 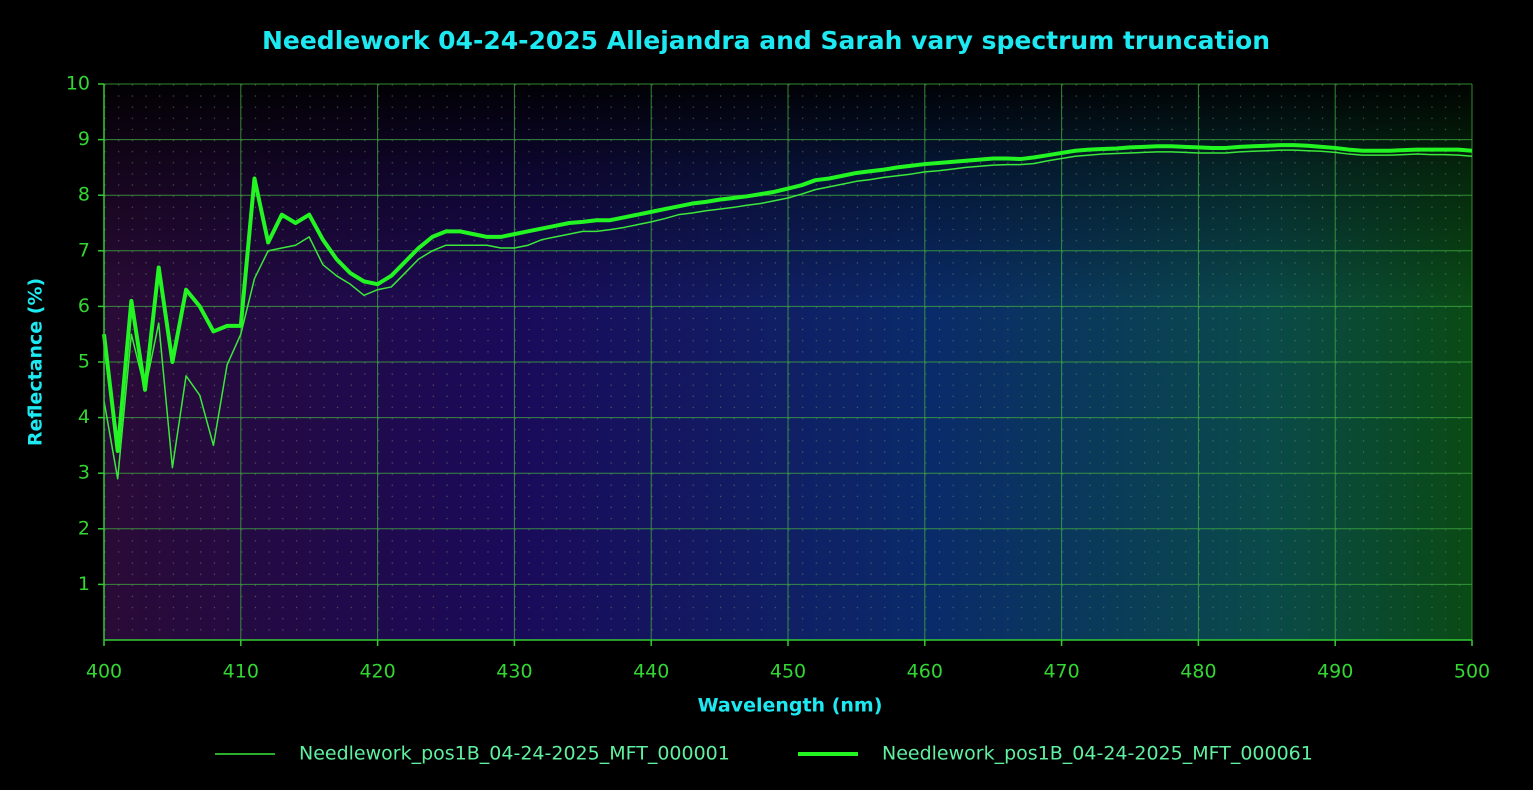 I want to click on y-tick-label: 1, so click(x=84, y=584).